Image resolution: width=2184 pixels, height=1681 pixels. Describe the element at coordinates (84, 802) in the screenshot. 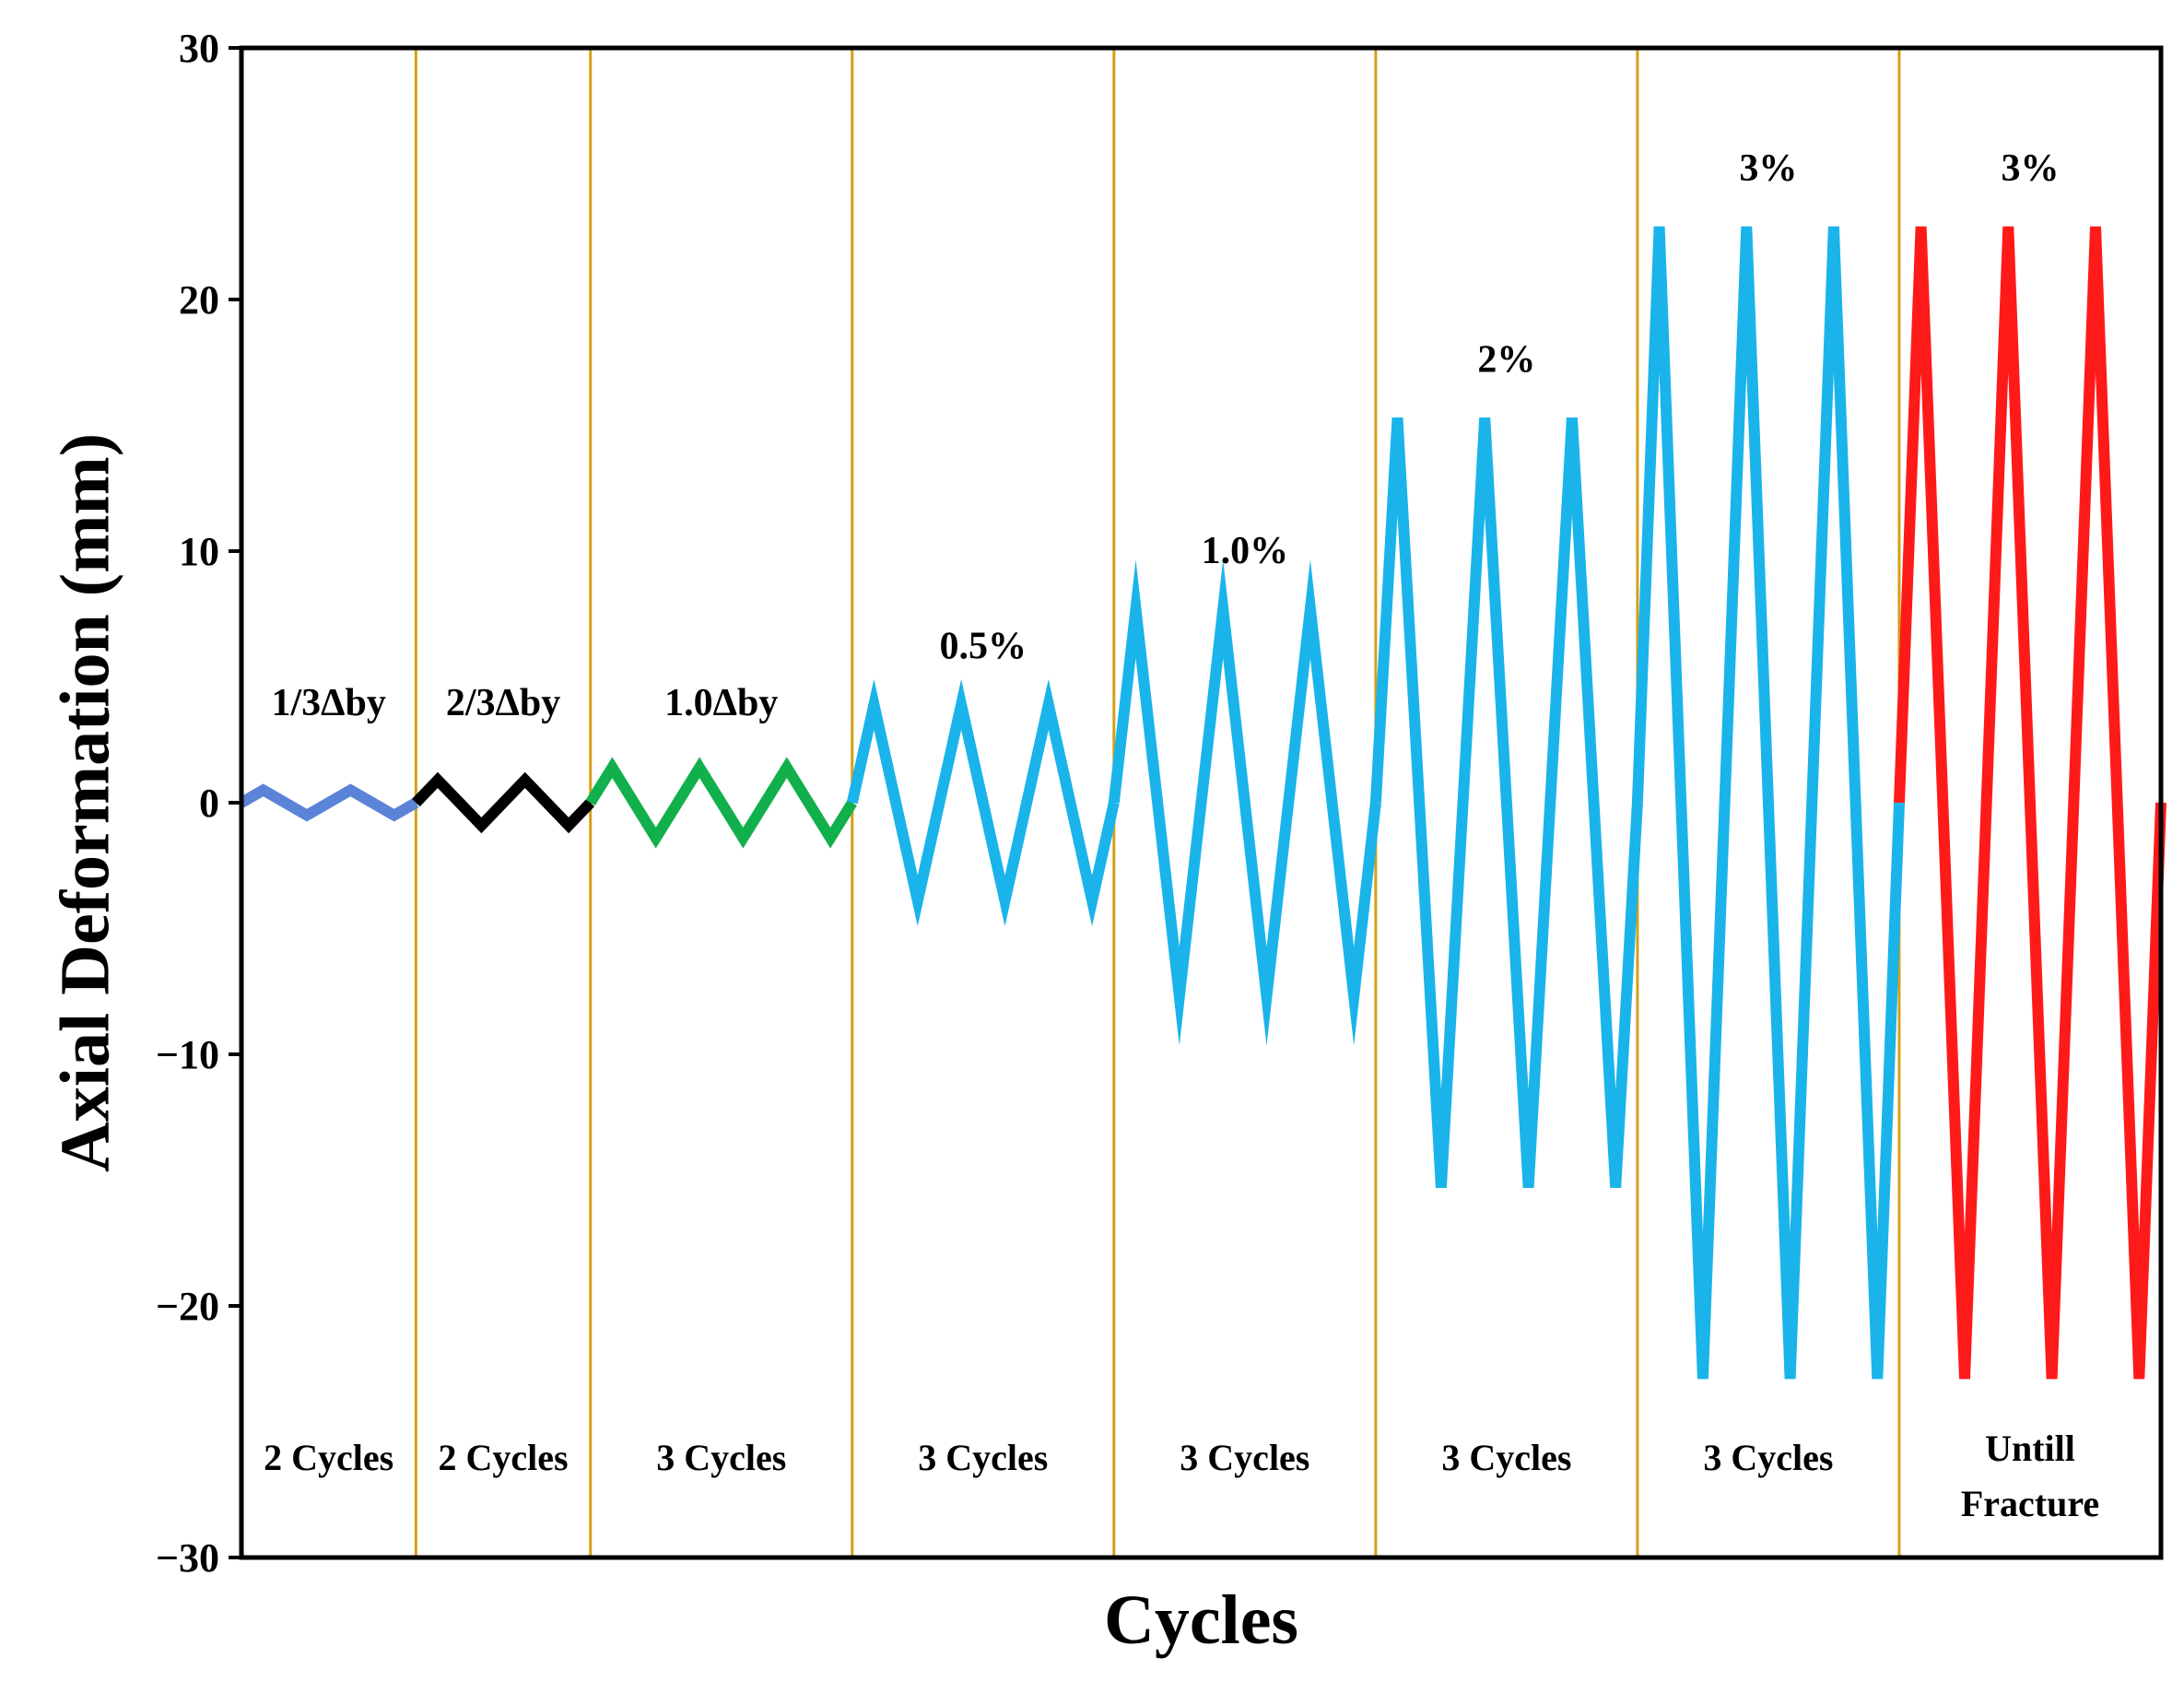

I see `y-axis-label: Axial Deformation (mm)` at that location.